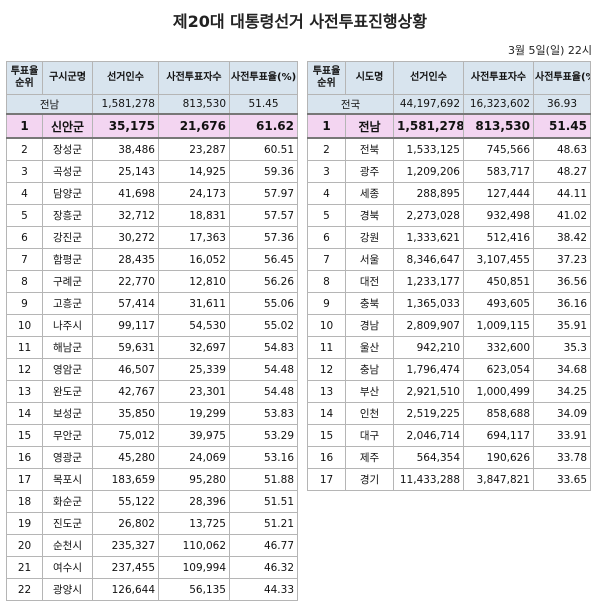  Describe the element at coordinates (24, 523) in the screenshot. I see `rank-cell: 19` at that location.